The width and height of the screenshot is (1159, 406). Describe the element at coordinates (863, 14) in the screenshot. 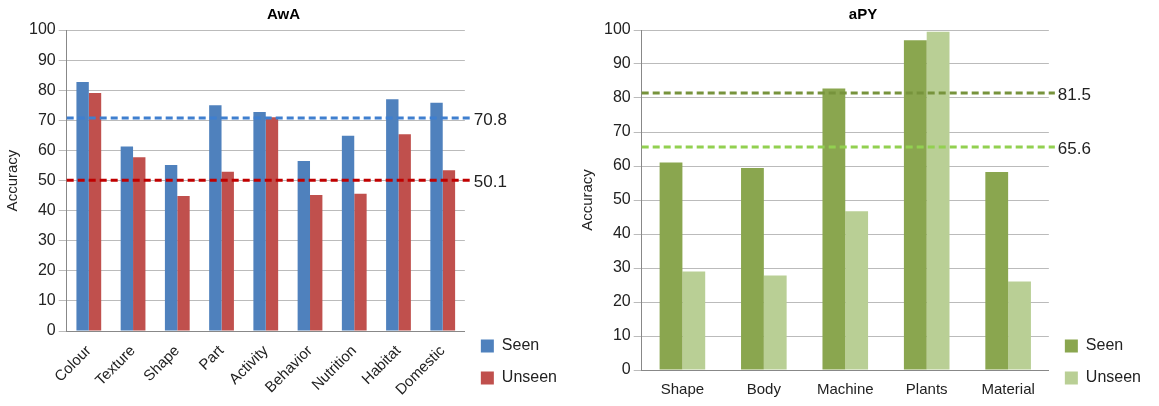

I see `chart-title: aPY` at that location.